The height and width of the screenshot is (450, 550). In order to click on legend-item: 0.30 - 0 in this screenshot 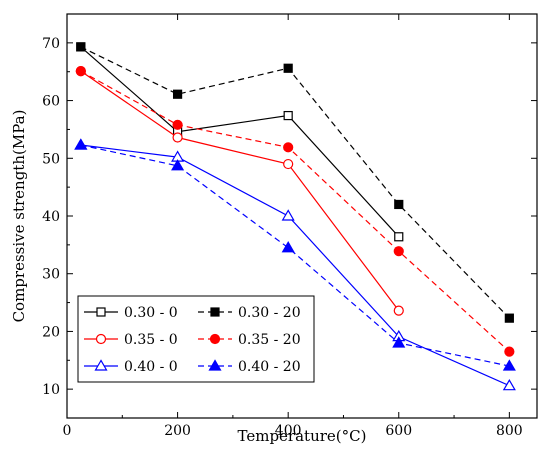, I will do `click(131, 313)`.